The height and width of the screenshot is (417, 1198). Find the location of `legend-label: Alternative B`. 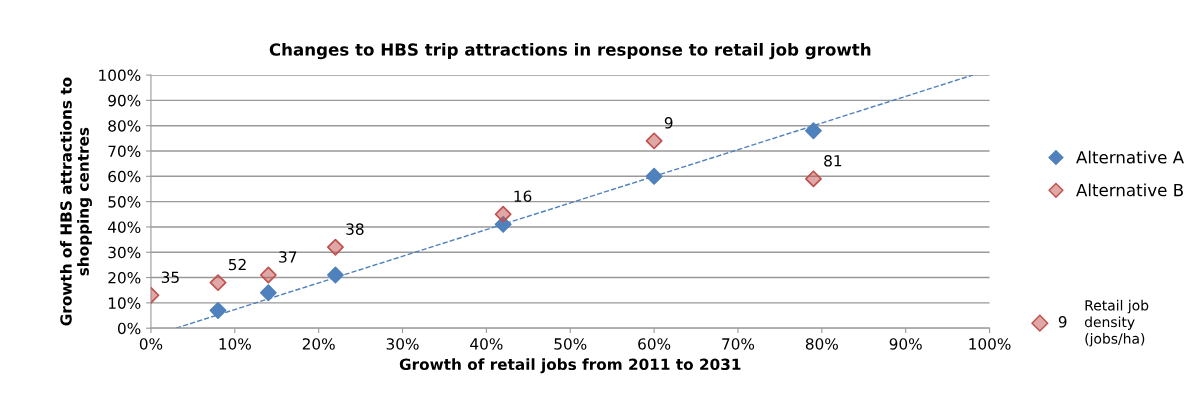

legend-label: Alternative B is located at coordinates (1129, 190).